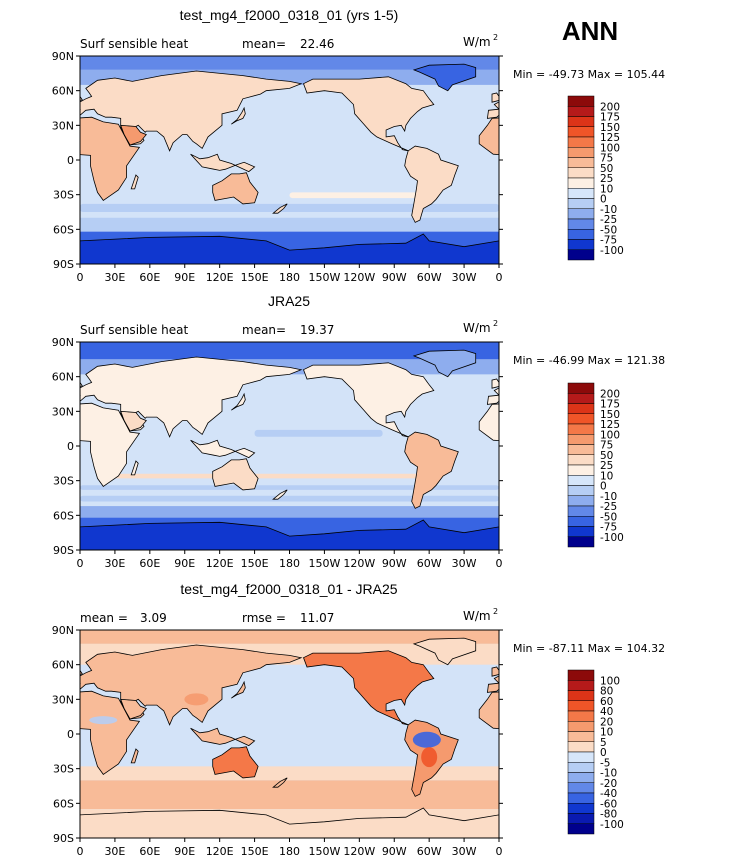 The width and height of the screenshot is (732, 865). I want to click on continent-arabia, so click(133, 135).